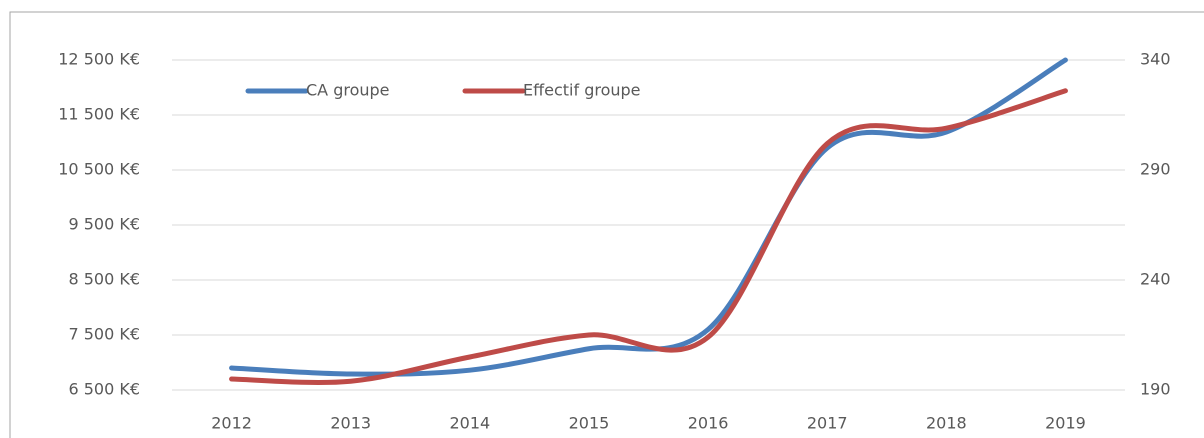 This screenshot has height=438, width=1204. What do you see at coordinates (582, 90) in the screenshot?
I see `legend-label: Effectif groupe` at bounding box center [582, 90].